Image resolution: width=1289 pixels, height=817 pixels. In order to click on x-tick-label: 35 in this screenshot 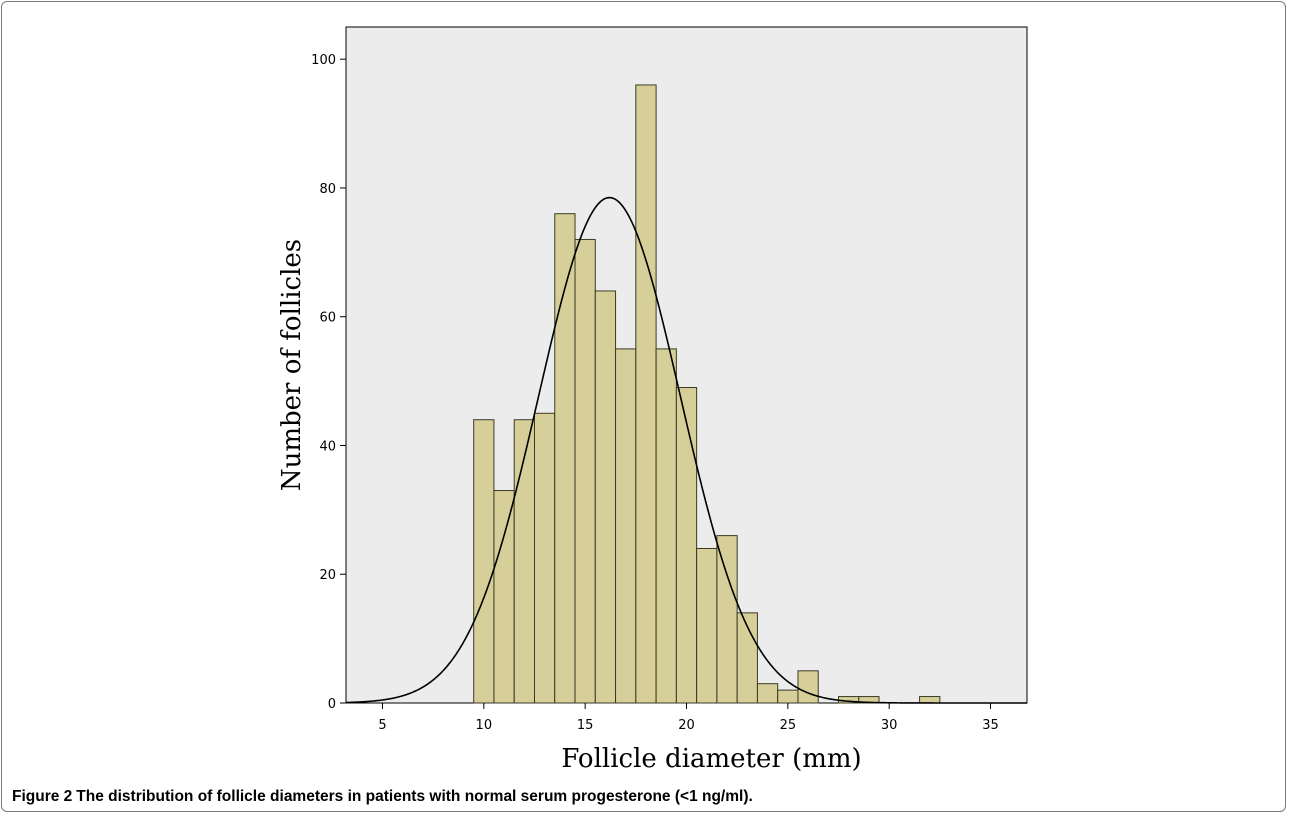, I will do `click(990, 725)`.